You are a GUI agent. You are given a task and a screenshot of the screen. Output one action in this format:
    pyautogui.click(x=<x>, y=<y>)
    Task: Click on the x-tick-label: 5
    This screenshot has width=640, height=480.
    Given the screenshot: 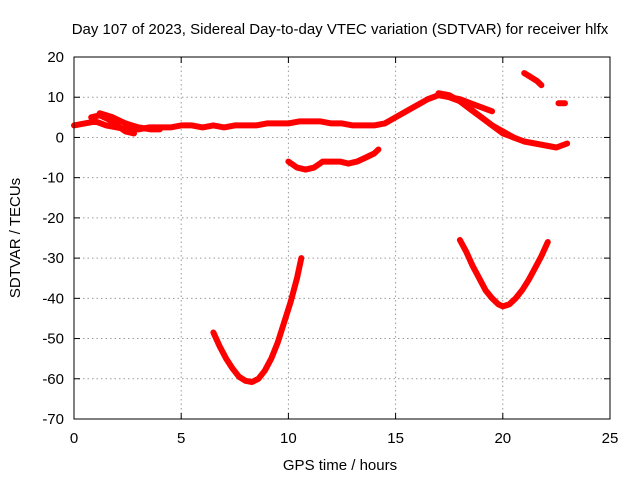 What is the action you would take?
    pyautogui.click(x=181, y=438)
    